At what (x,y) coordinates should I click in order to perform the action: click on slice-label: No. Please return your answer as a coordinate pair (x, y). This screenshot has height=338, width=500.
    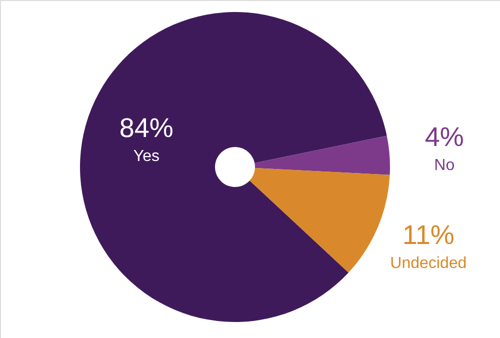
    Looking at the image, I should click on (444, 165).